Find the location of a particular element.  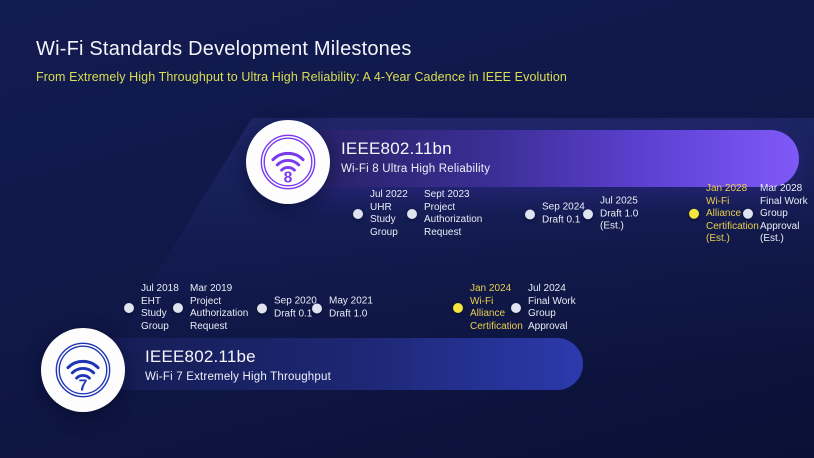

milestone: Sep 2020 Draft 0.1 is located at coordinates (287, 308).